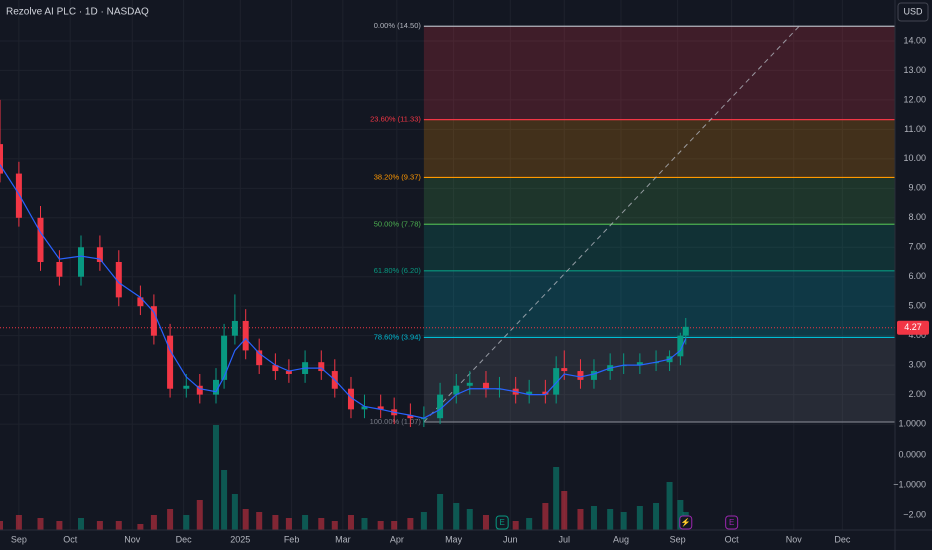 The width and height of the screenshot is (932, 550). I want to click on y-tick-label: 5.00, so click(917, 306).